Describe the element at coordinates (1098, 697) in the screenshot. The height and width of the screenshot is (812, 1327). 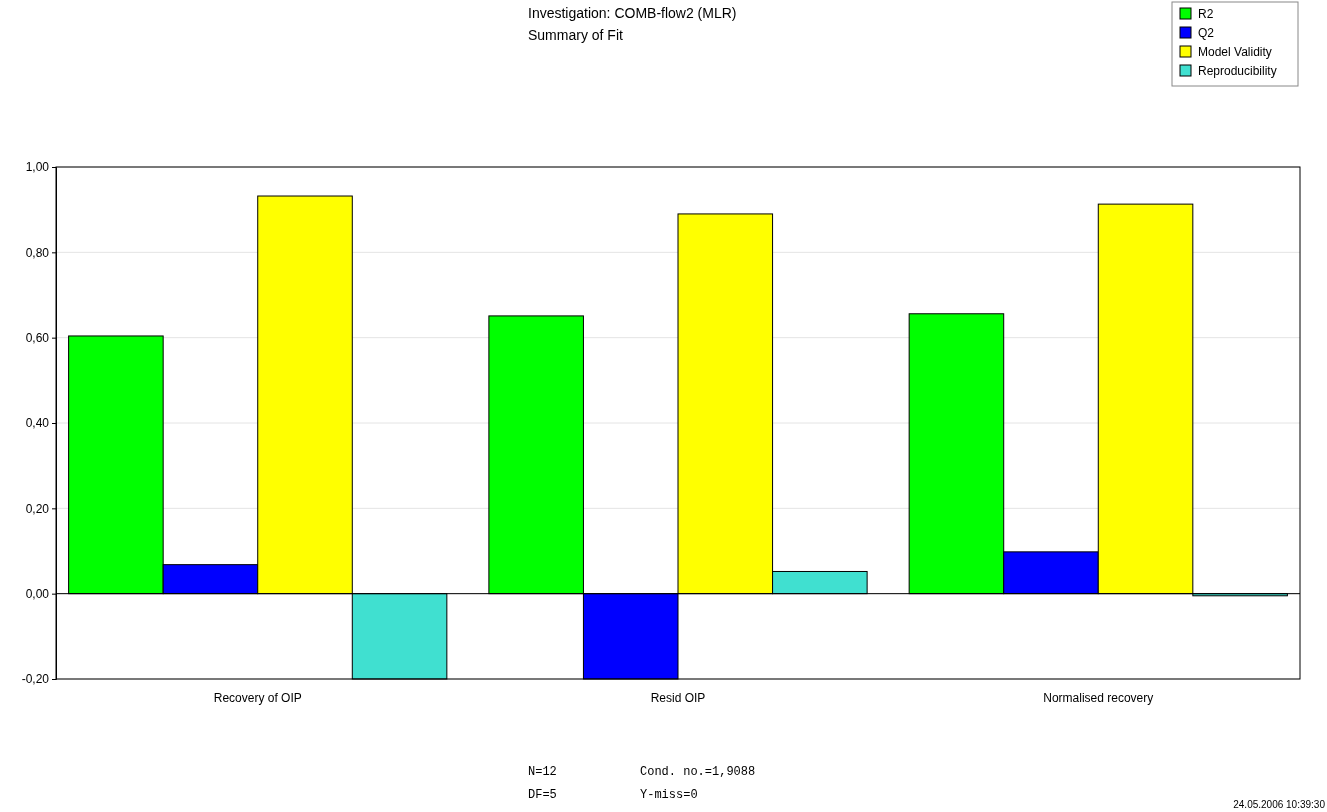
I see `x-tick-label: Normalised recovery` at that location.